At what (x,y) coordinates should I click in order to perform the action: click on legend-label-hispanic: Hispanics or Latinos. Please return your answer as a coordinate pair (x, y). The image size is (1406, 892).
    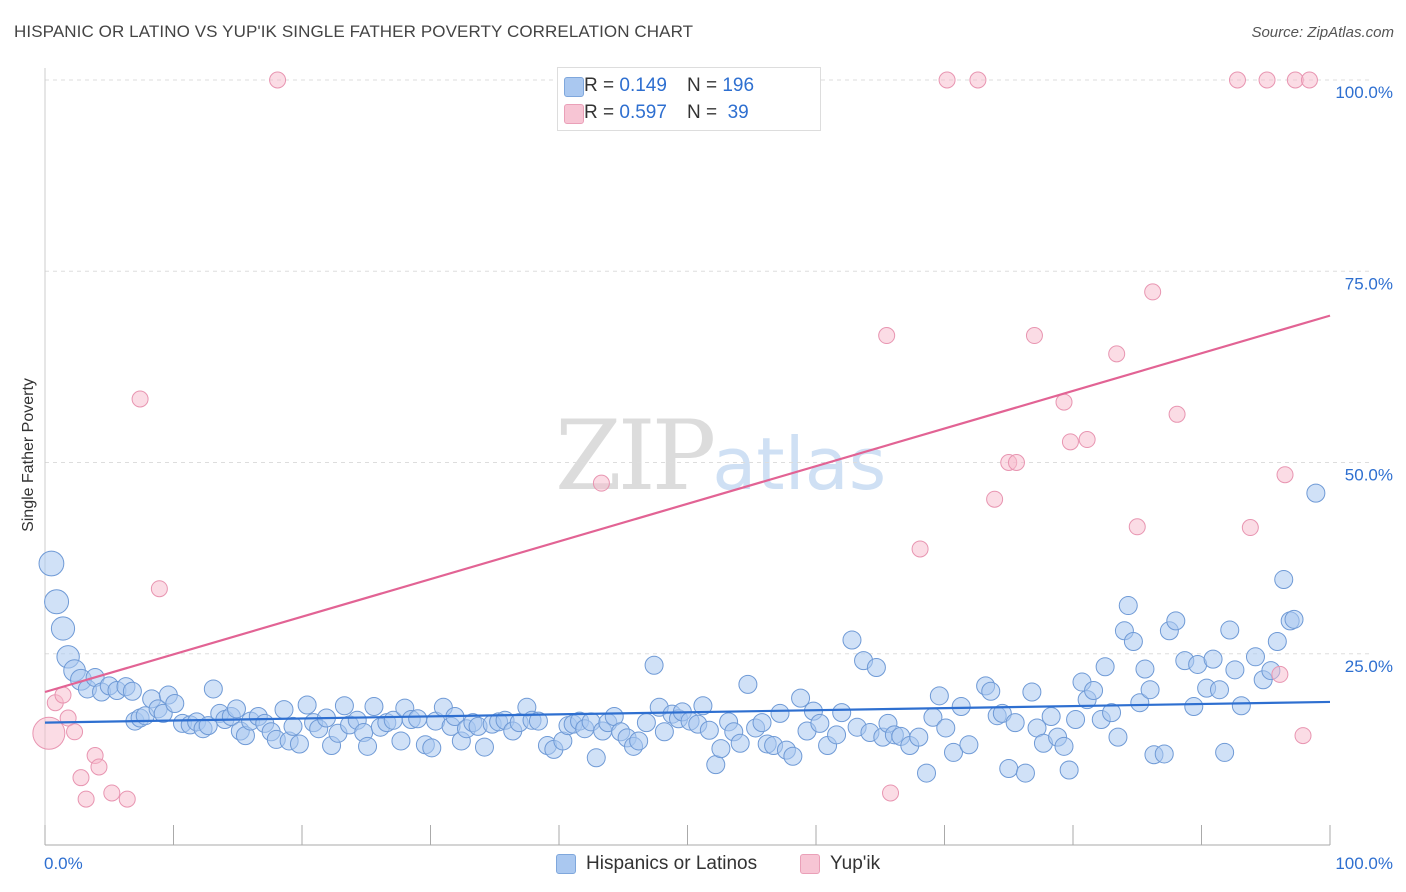
    Looking at the image, I should click on (672, 863).